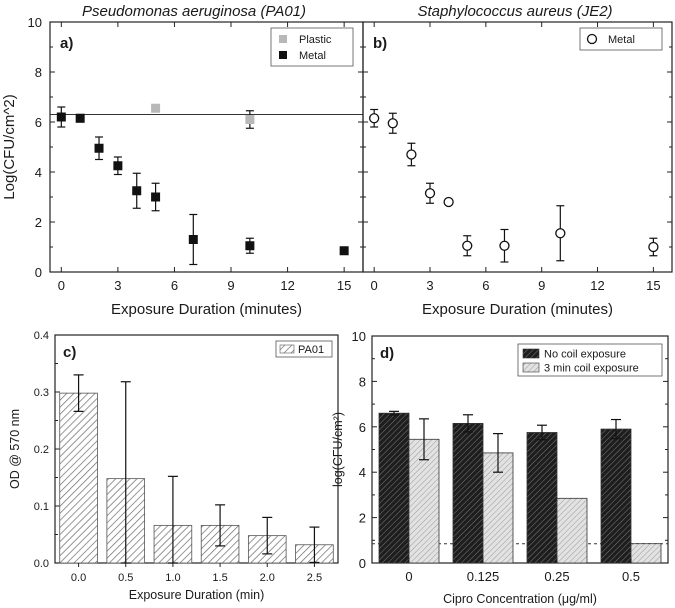  I want to click on series-pa01, so click(196, 469).